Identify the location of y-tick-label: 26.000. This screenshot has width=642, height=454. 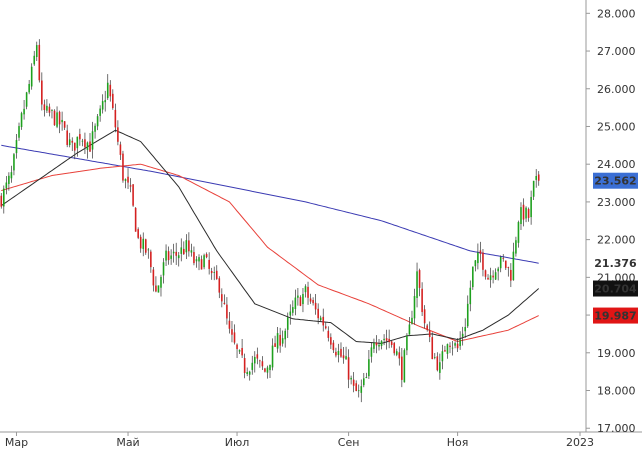
(616, 89).